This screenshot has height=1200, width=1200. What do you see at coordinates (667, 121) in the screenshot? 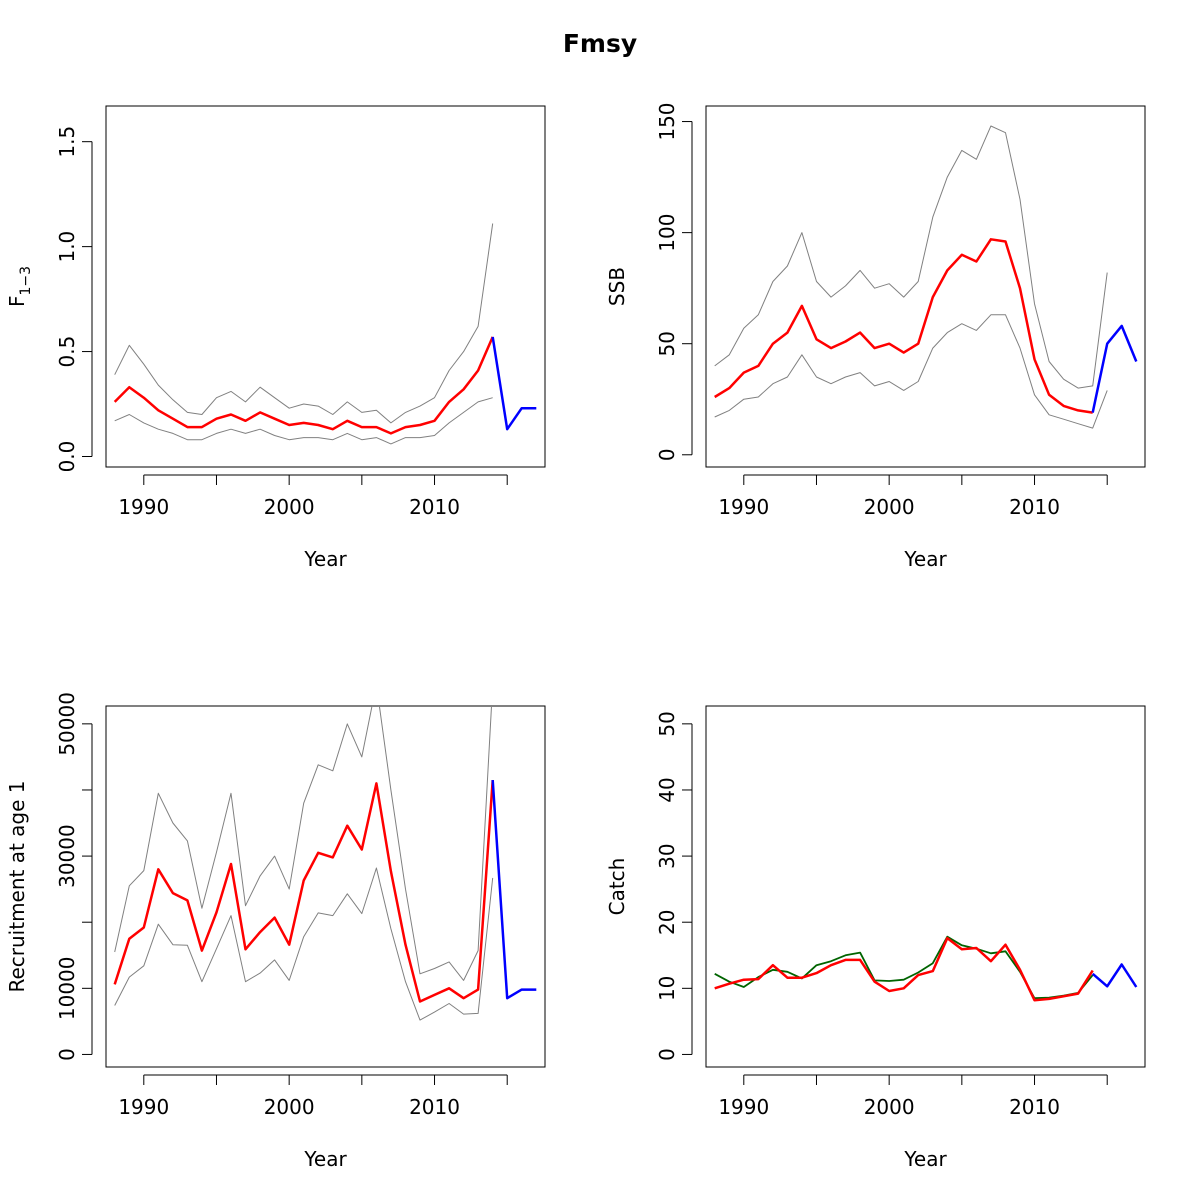
I see `y-tick-label: 150` at bounding box center [667, 121].